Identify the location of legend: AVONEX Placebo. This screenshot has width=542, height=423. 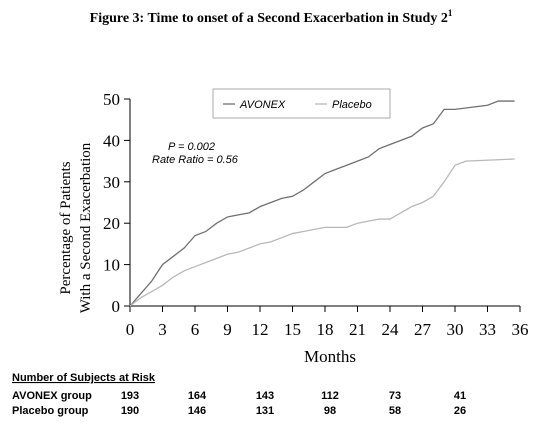
(297, 105).